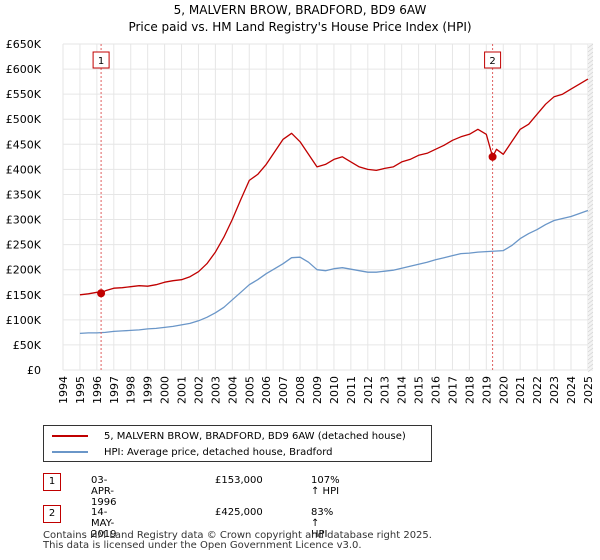 Image resolution: width=600 pixels, height=560 pixels. What do you see at coordinates (300, 390) in the screenshot?
I see `x-tick-label: 2008` at bounding box center [300, 390].